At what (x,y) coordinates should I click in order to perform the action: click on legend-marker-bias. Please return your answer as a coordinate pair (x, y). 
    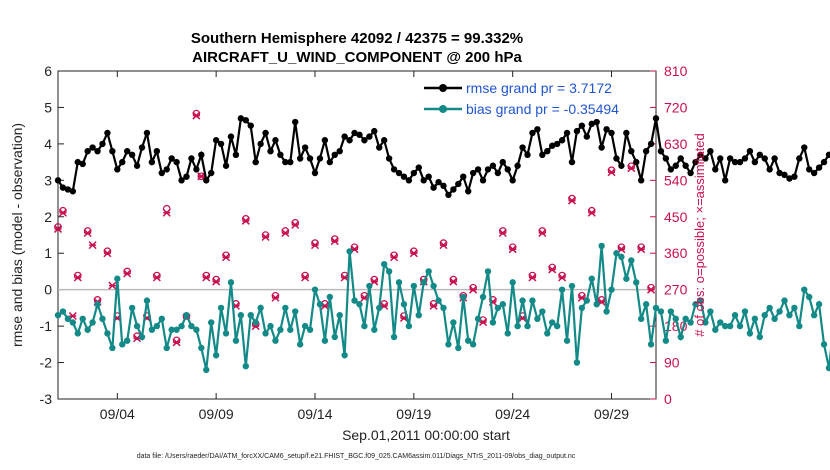
    Looking at the image, I should click on (443, 109).